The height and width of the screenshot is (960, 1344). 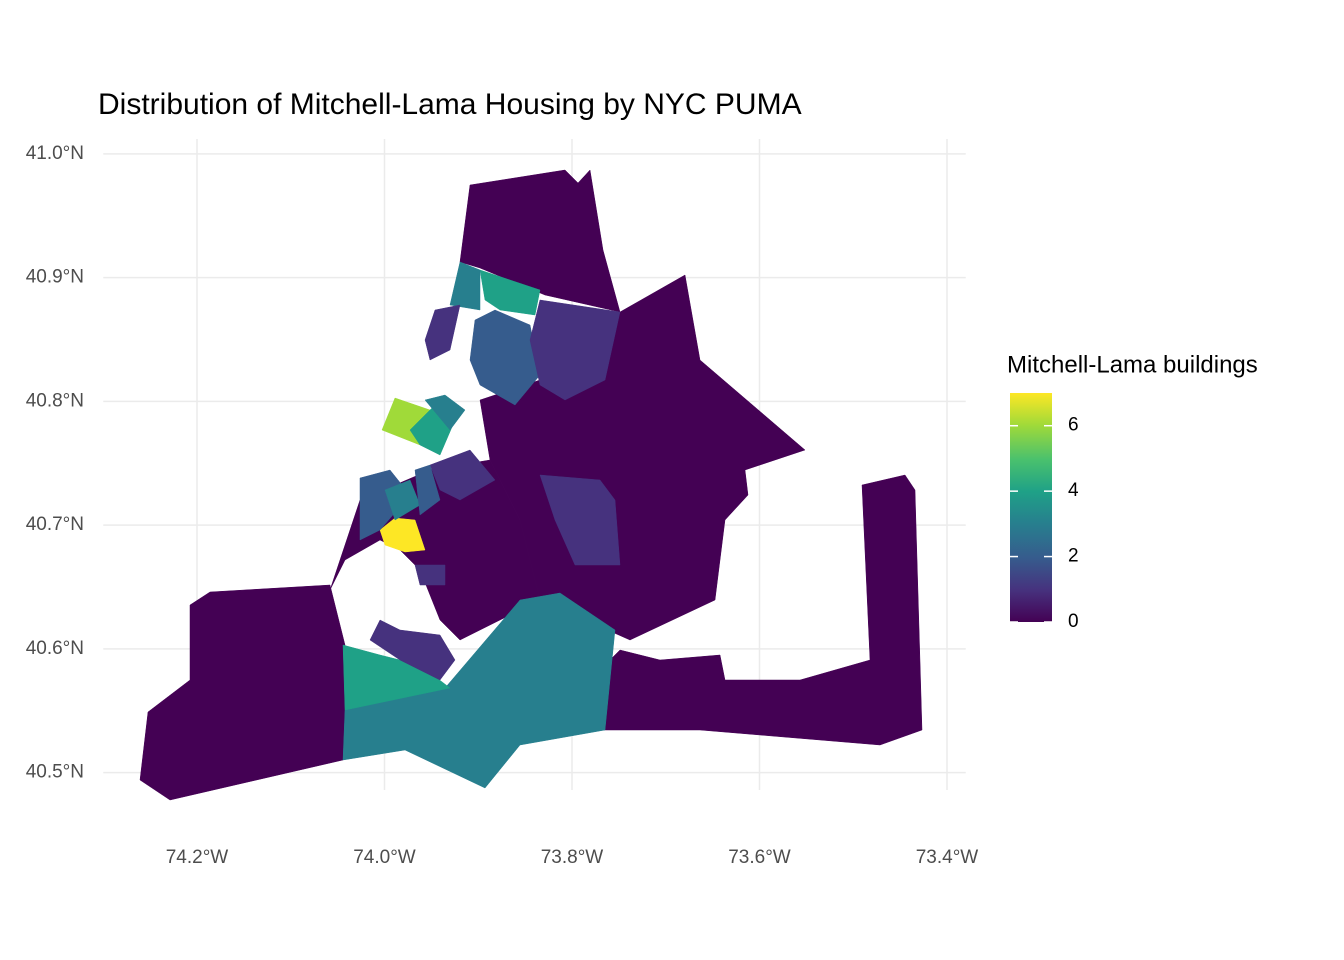 I want to click on y-tick-label: 40.7°N, so click(x=55, y=524).